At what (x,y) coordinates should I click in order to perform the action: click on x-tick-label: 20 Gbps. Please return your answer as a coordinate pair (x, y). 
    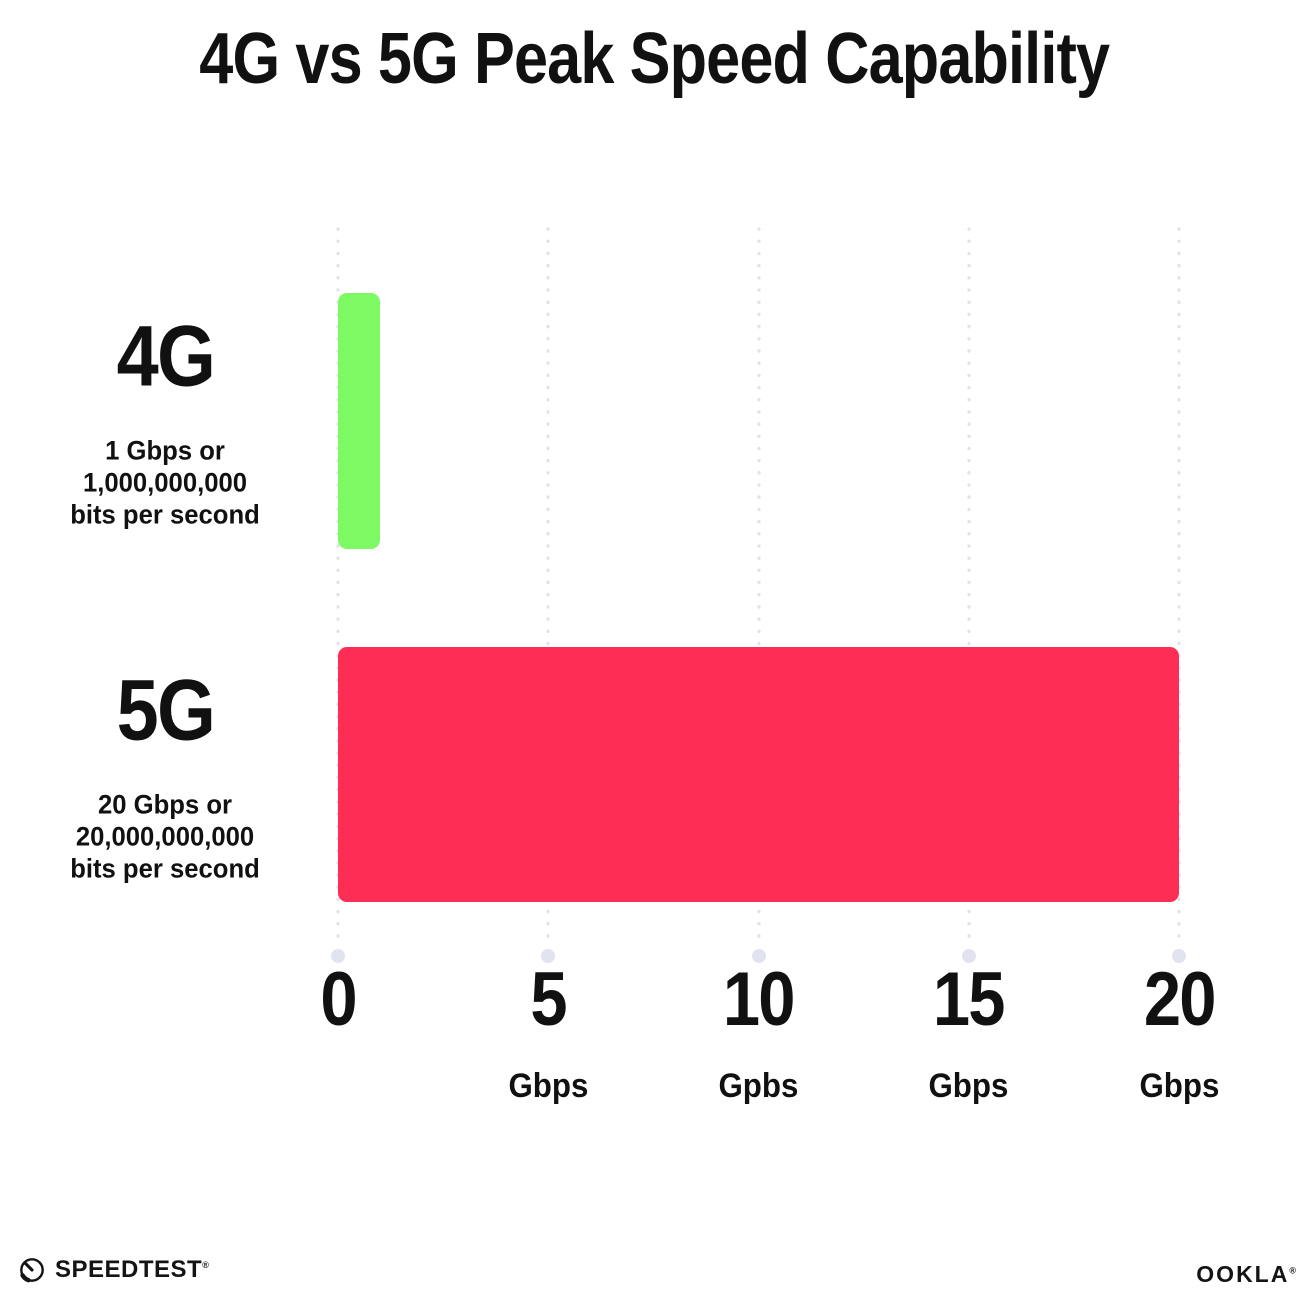
    Looking at the image, I should click on (1179, 1037).